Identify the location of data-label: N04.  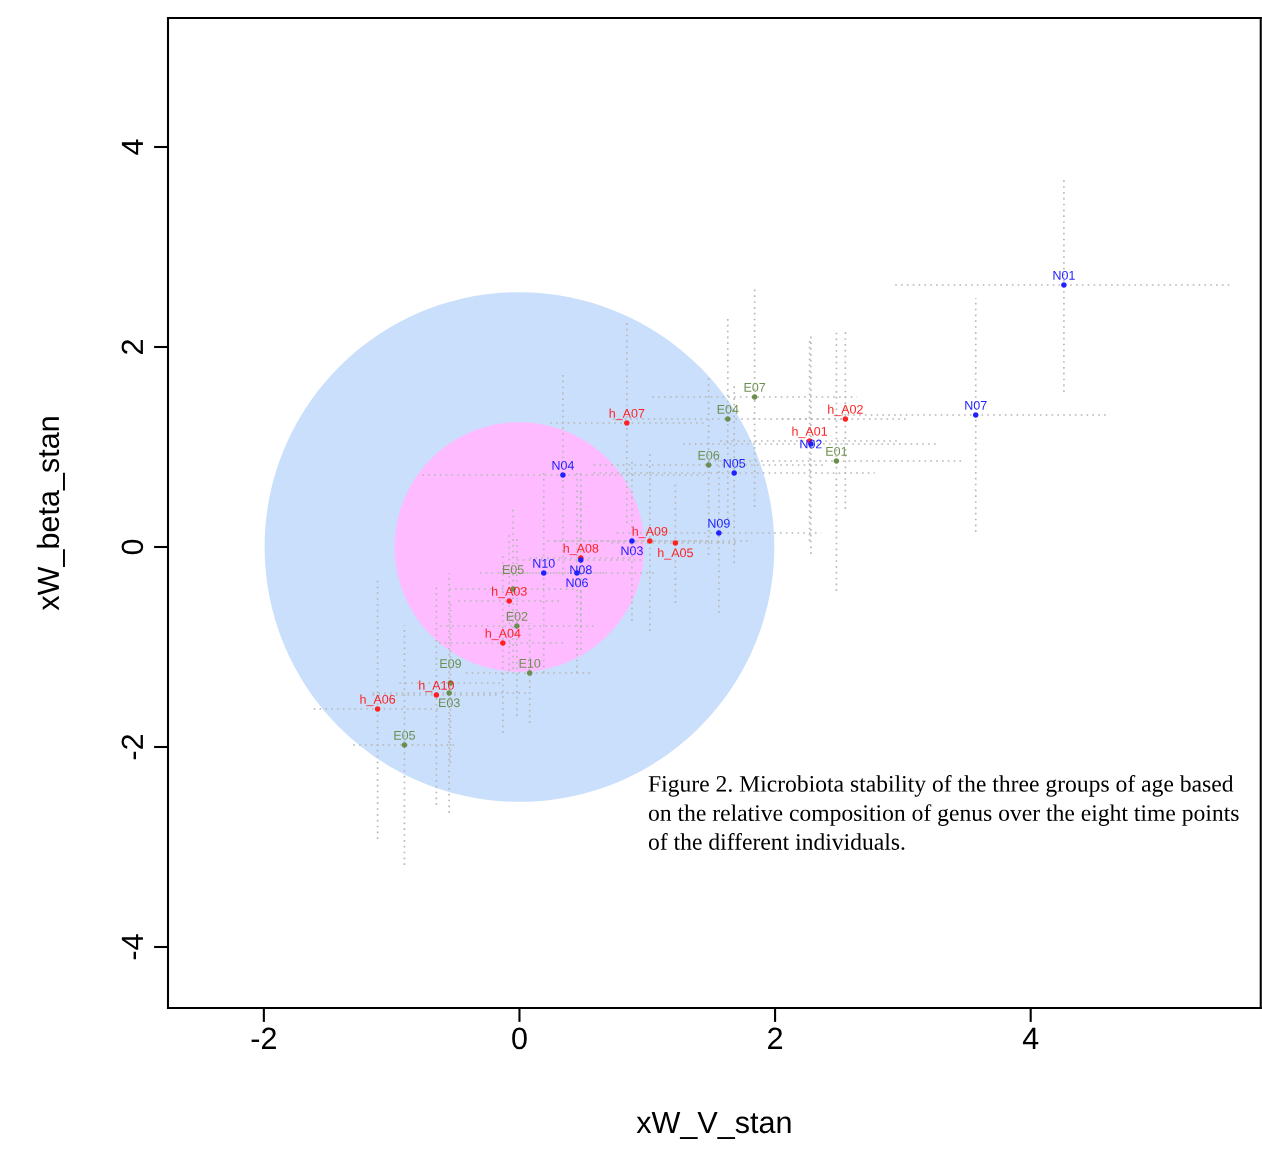
(563, 465).